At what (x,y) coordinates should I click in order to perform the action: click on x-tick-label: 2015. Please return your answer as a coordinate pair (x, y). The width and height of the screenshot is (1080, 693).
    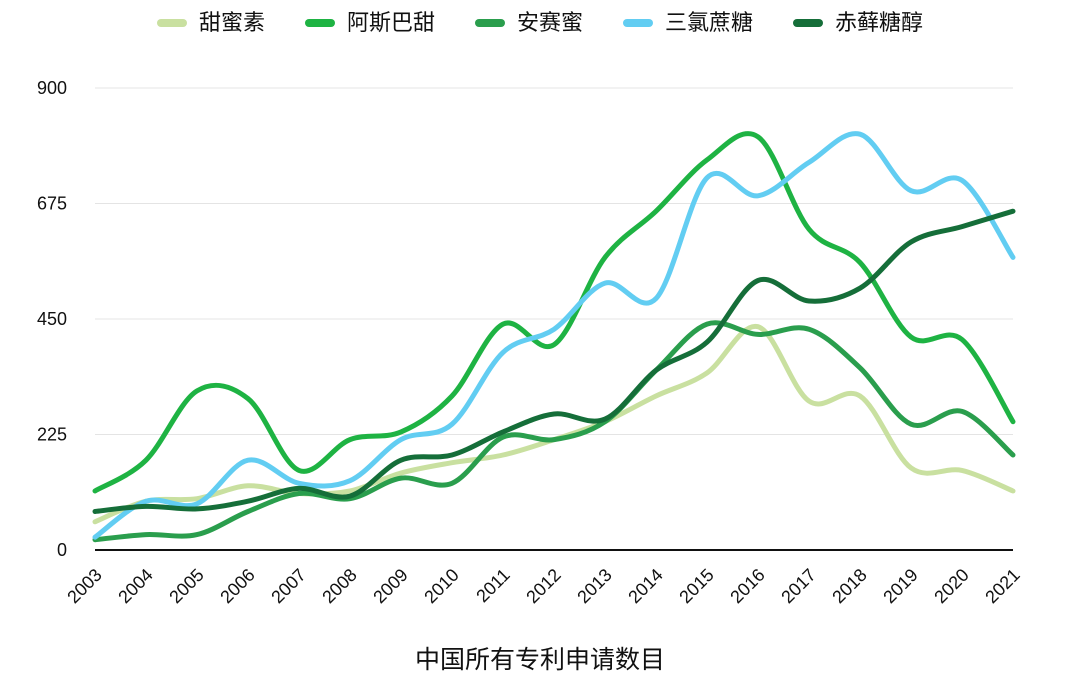
    Looking at the image, I should click on (696, 586).